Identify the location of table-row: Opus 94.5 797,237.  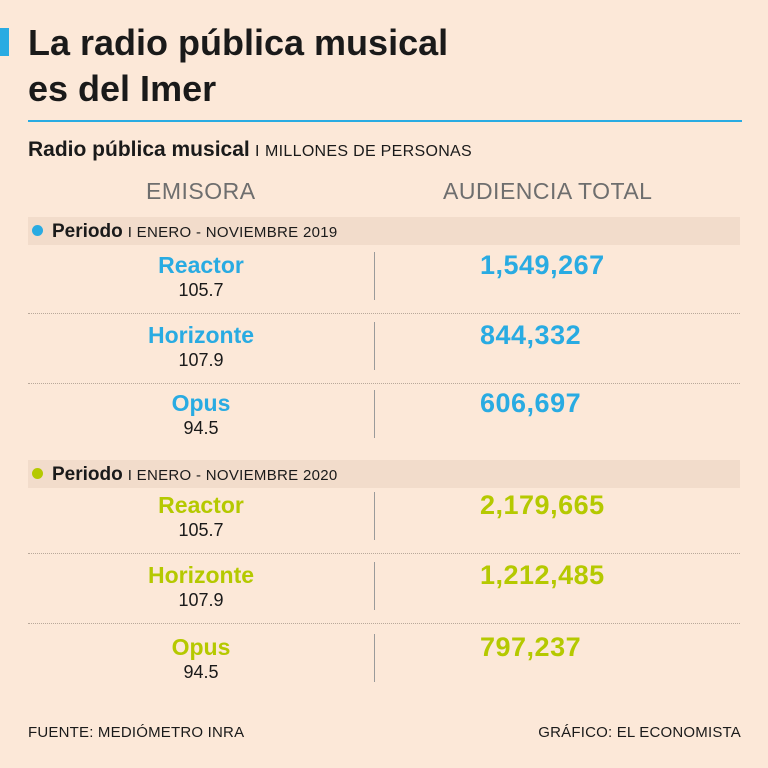
(384, 667).